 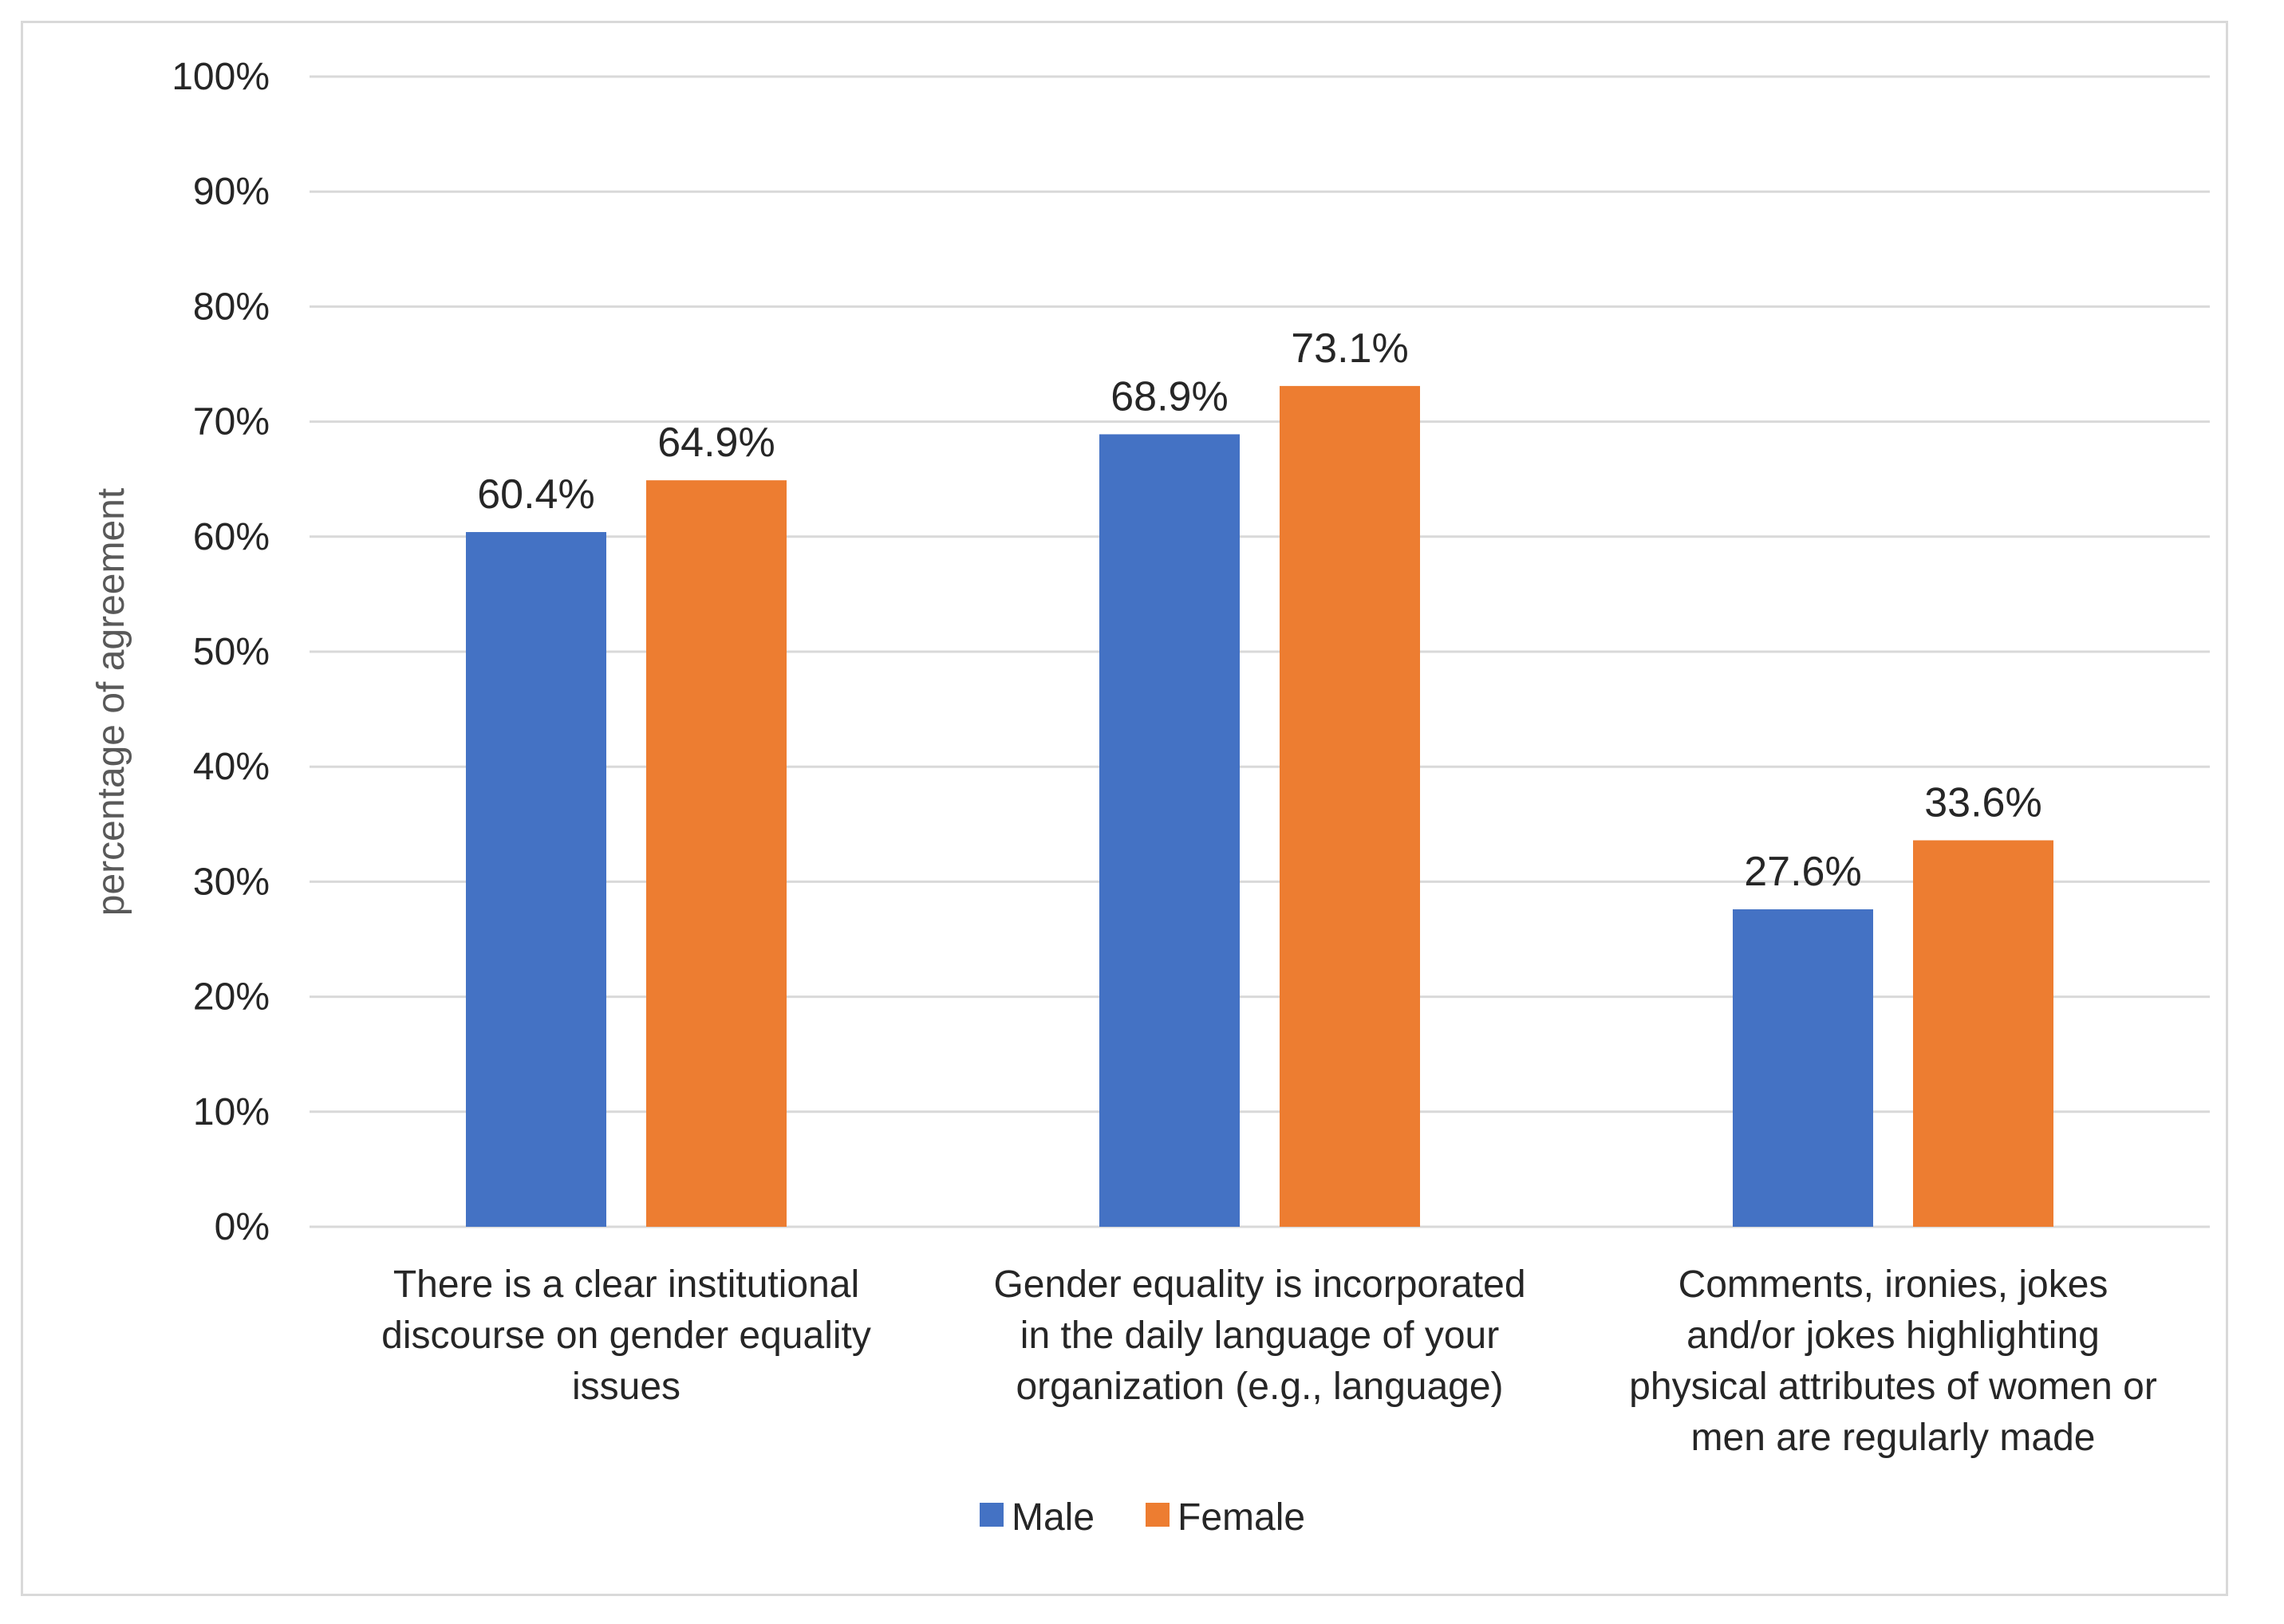 What do you see at coordinates (626, 1285) in the screenshot?
I see `category-label-line: There is a clear institutional` at bounding box center [626, 1285].